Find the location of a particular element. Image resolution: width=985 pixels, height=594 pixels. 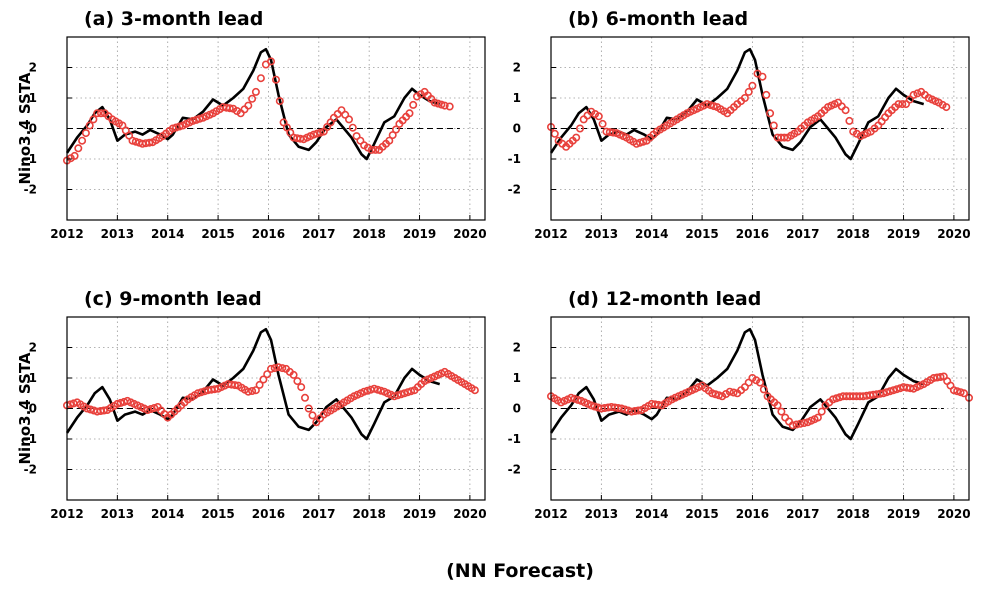

x-tick-label: 2015 is located at coordinates (217, 514).